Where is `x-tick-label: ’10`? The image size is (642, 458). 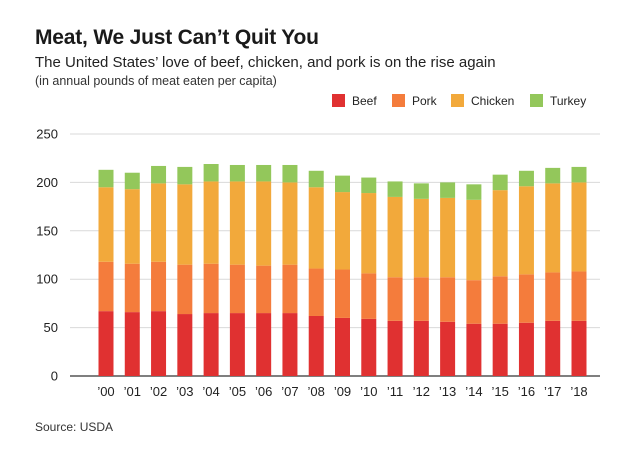
x-tick-label: ’10 is located at coordinates (368, 391).